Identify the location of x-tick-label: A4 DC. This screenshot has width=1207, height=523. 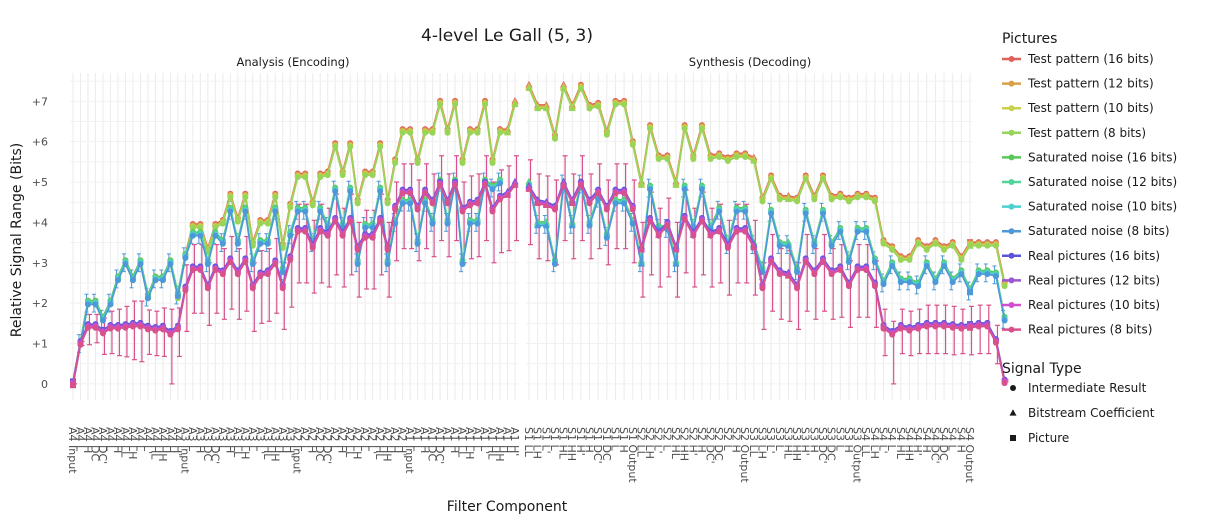
(94, 444).